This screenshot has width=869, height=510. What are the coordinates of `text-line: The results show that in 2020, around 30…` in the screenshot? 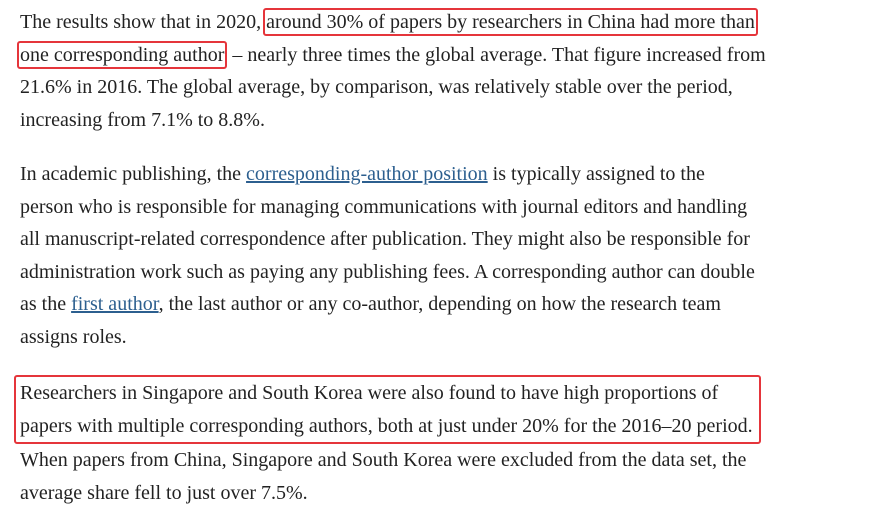 It's located at (444, 22).